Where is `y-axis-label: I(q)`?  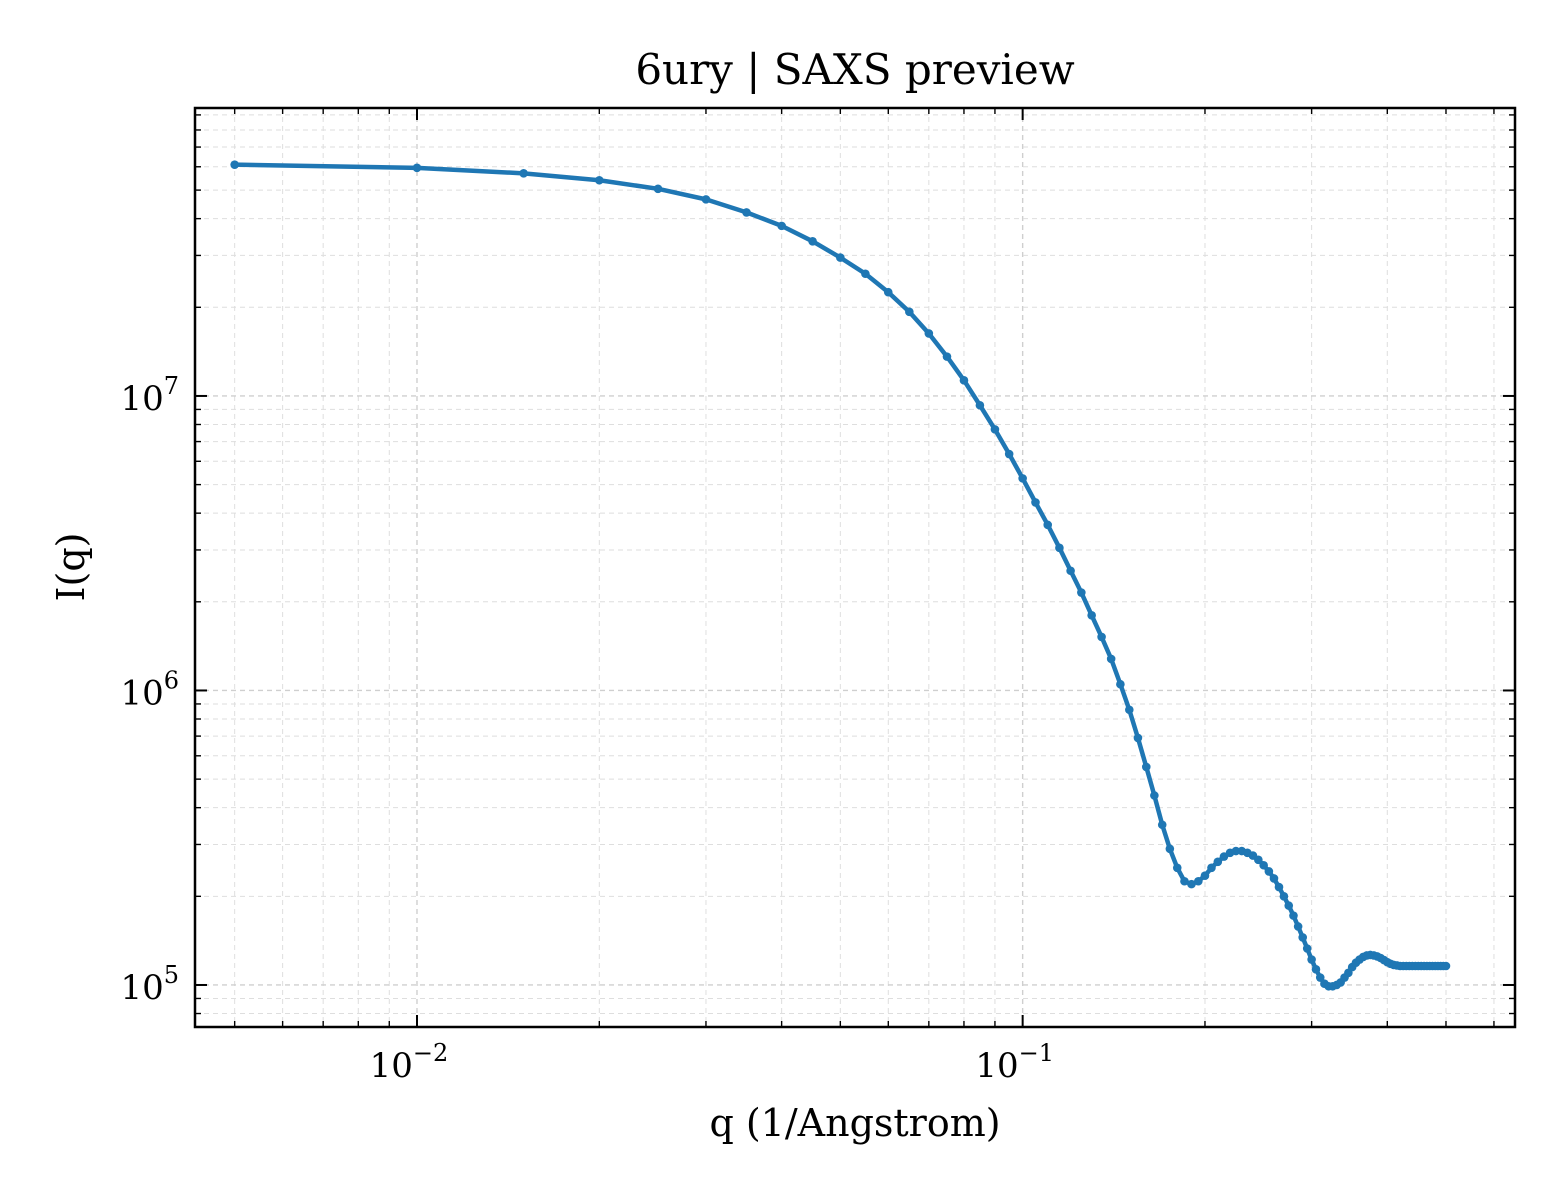
y-axis-label: I(q) is located at coordinates (71, 567).